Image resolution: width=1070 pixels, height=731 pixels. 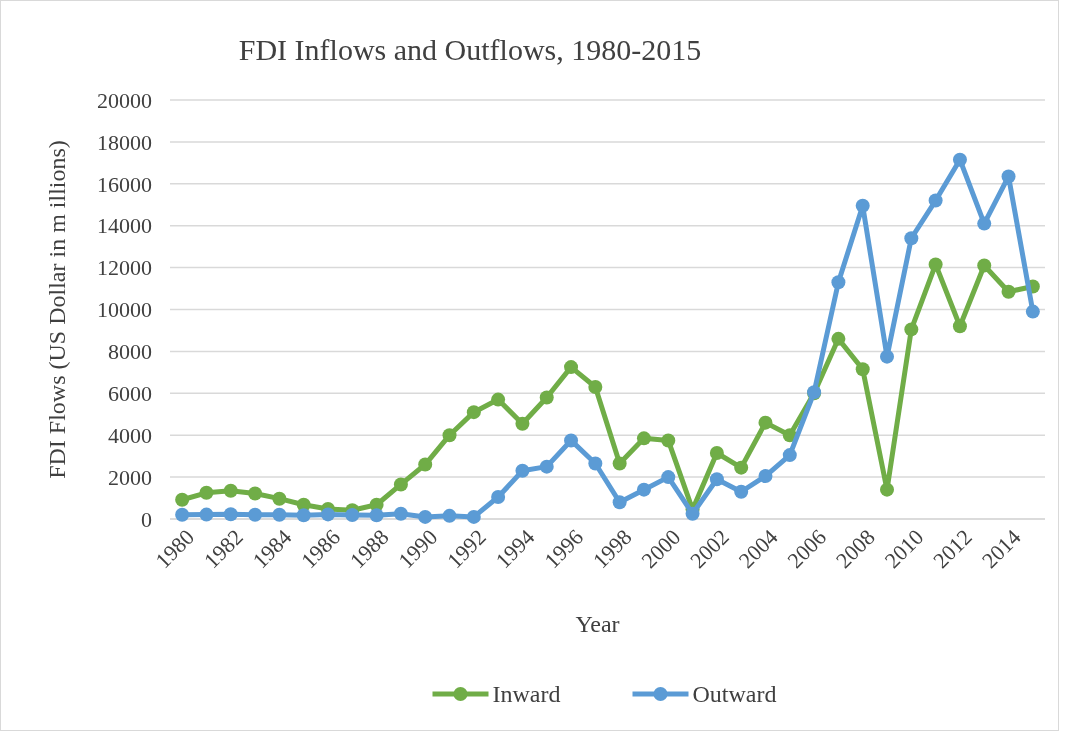 I want to click on legend-label: Inward, so click(x=526, y=694).